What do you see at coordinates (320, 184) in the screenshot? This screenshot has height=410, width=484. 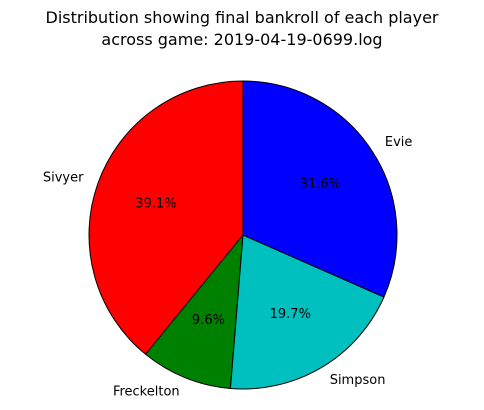 I see `pie-percent-label-evie: 31.6%` at bounding box center [320, 184].